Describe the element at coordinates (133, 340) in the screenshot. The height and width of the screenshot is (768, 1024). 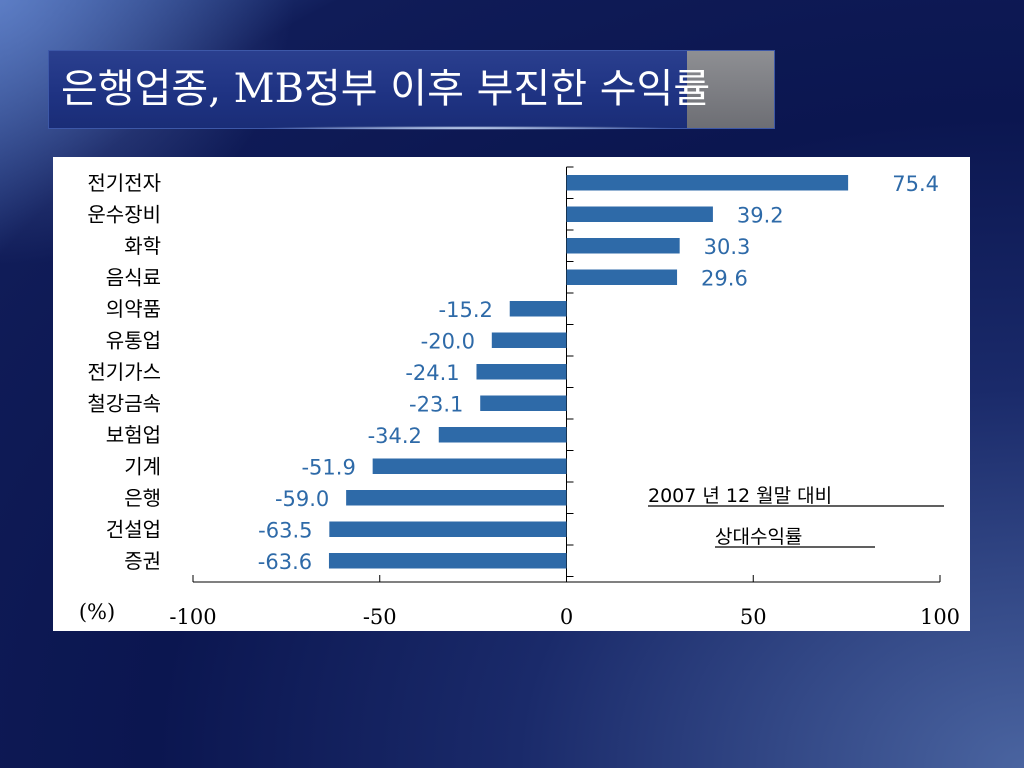
I see `category-label: 유통업` at that location.